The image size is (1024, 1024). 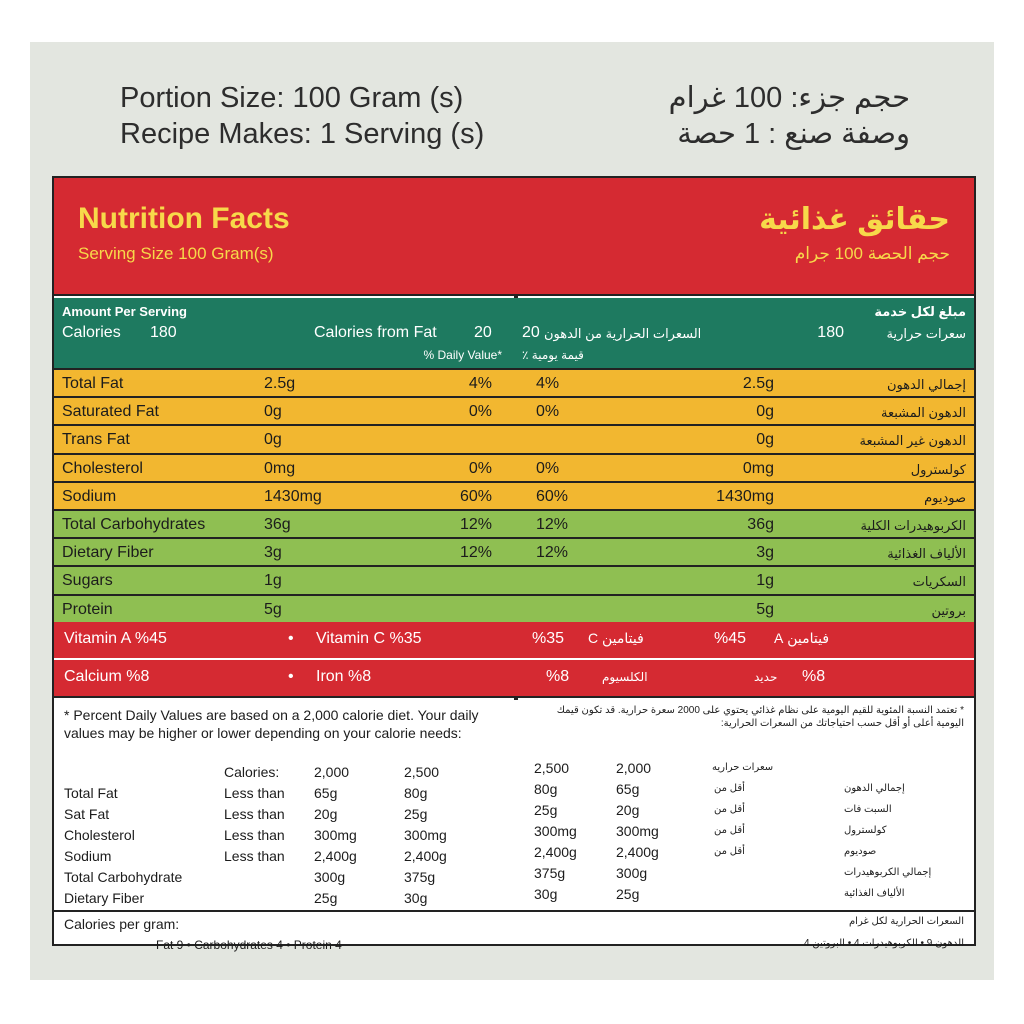 What do you see at coordinates (548, 638) in the screenshot?
I see `vitamin-c-ar-value: %35` at bounding box center [548, 638].